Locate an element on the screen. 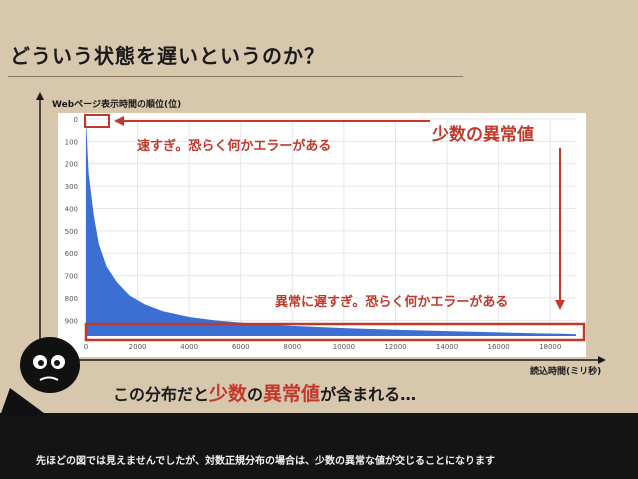 This screenshot has height=479, width=638. annotation-outliers: 少数の異常値 is located at coordinates (483, 135).